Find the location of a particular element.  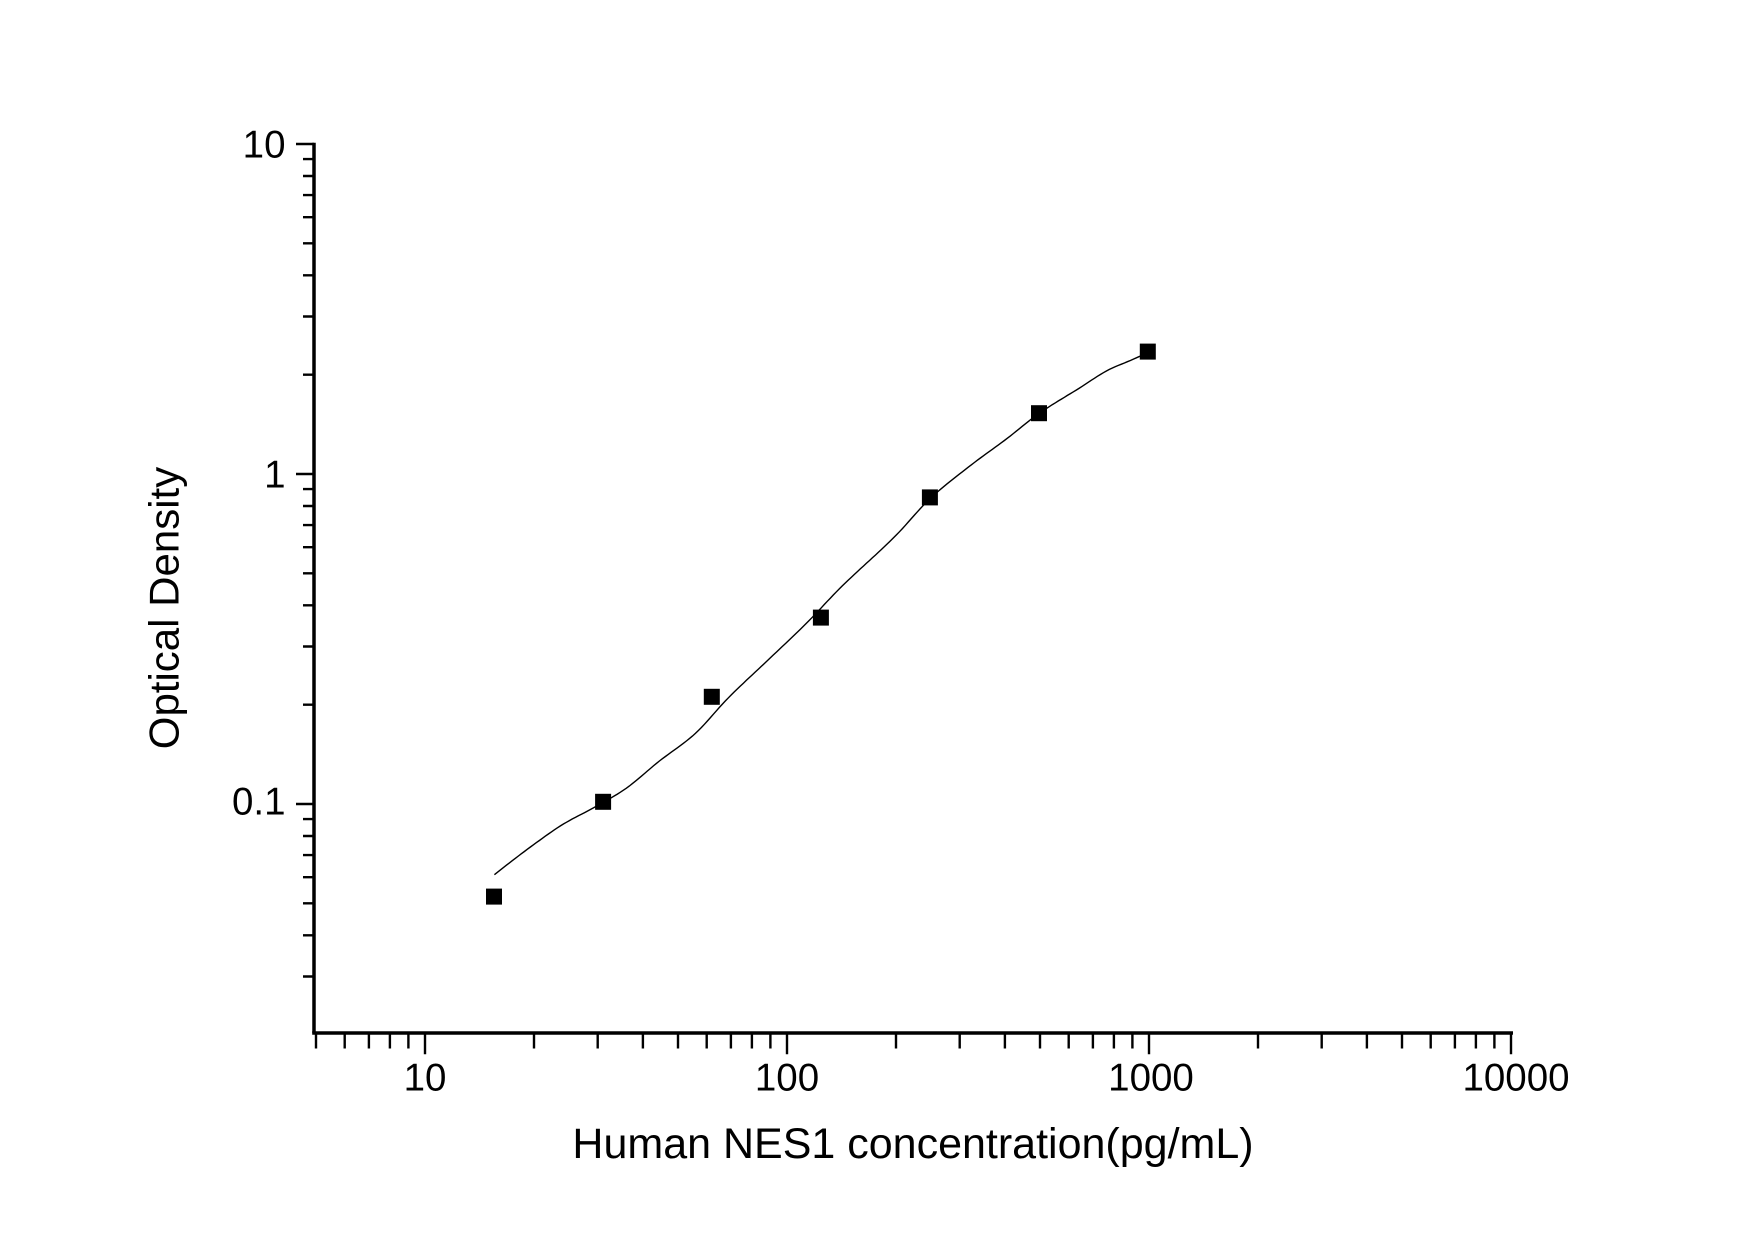

svg-text: 1 is located at coordinates (274, 474).